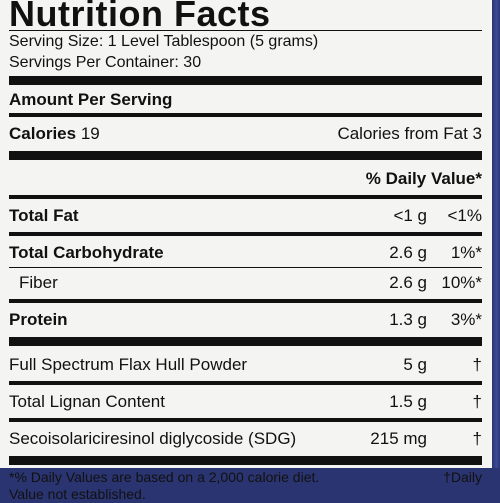  Describe the element at coordinates (245, 252) in the screenshot. I see `nutrient-row-total-carbohydrate: Total Carbohydrate 2.6 g 1%*` at that location.